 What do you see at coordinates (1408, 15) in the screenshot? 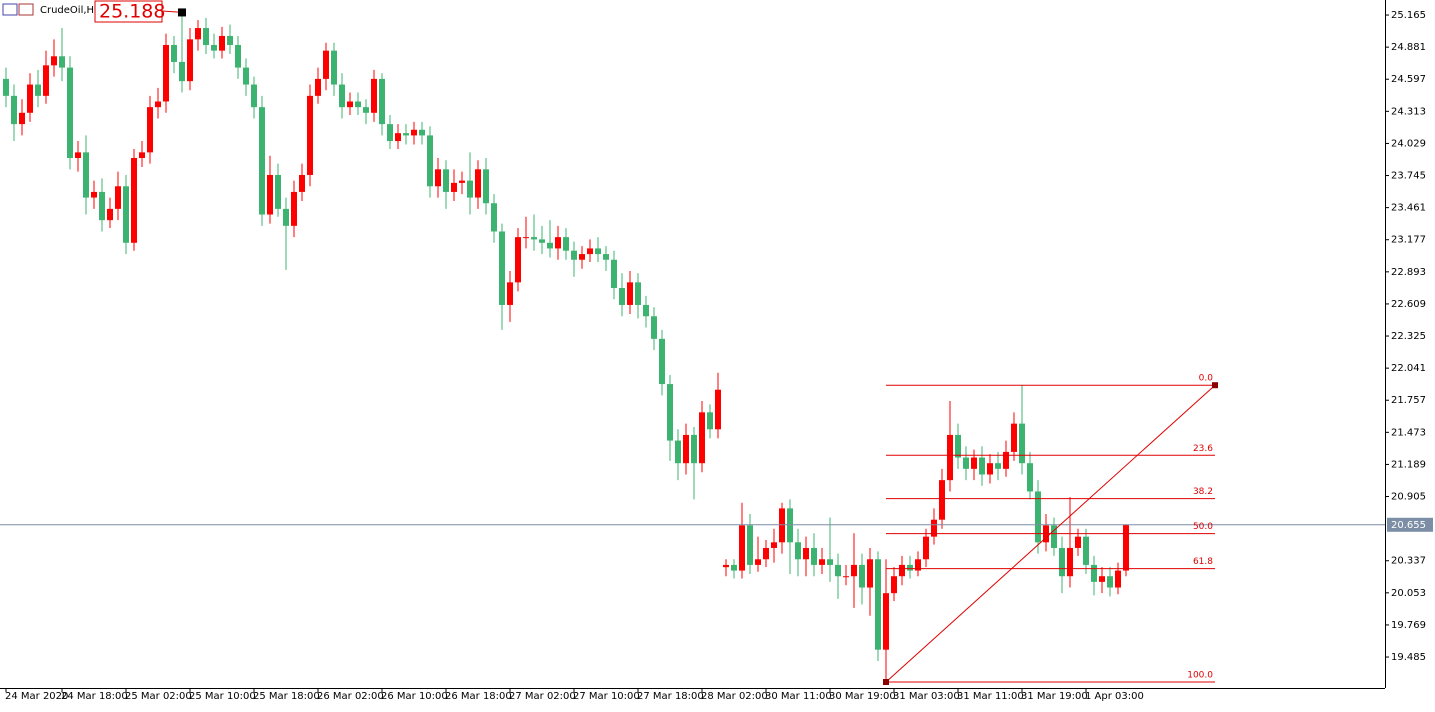
I see `y-tick-label: 25.165` at bounding box center [1408, 15].